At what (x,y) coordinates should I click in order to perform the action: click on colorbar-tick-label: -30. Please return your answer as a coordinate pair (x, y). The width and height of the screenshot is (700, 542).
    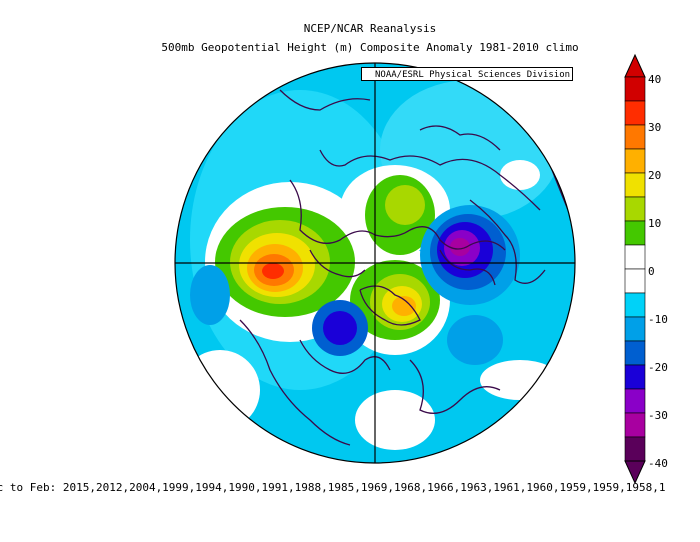
    Looking at the image, I should click on (658, 415).